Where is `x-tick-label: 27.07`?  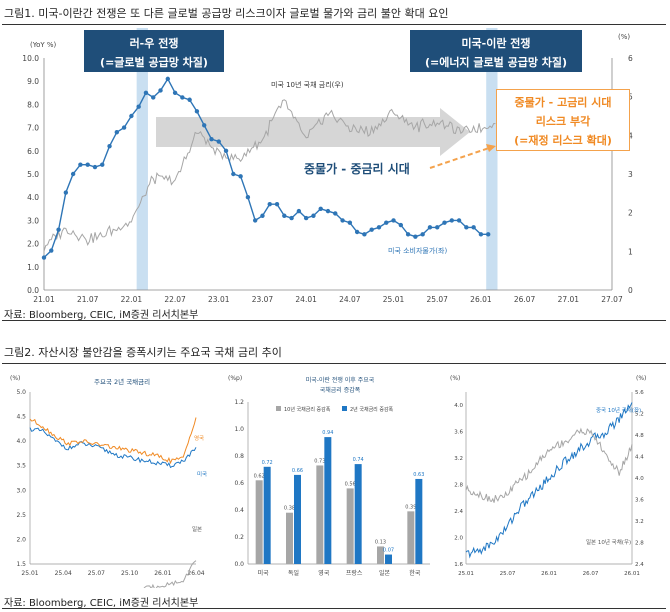 x-tick-label: 27.07 is located at coordinates (612, 299).